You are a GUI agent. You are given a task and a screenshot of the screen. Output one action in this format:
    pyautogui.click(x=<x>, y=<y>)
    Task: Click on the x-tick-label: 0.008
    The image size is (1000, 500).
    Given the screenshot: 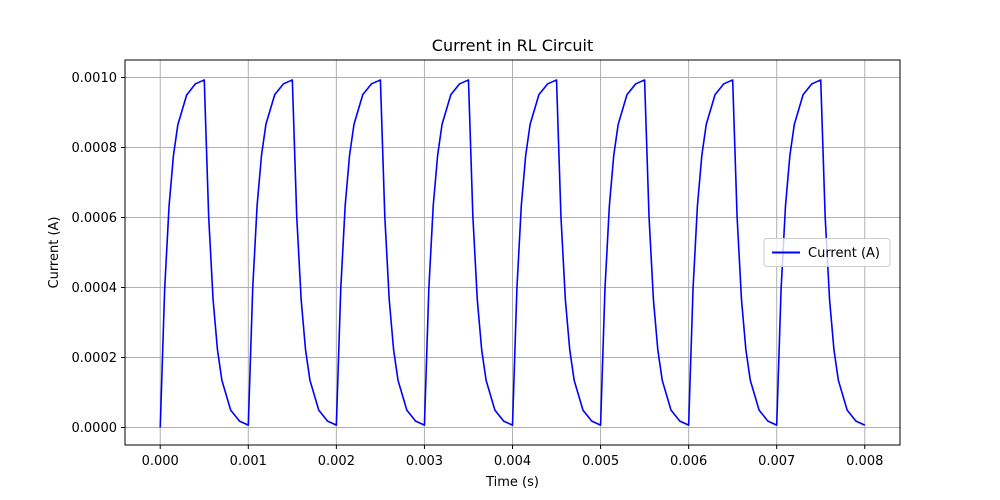 What is the action you would take?
    pyautogui.click(x=864, y=461)
    